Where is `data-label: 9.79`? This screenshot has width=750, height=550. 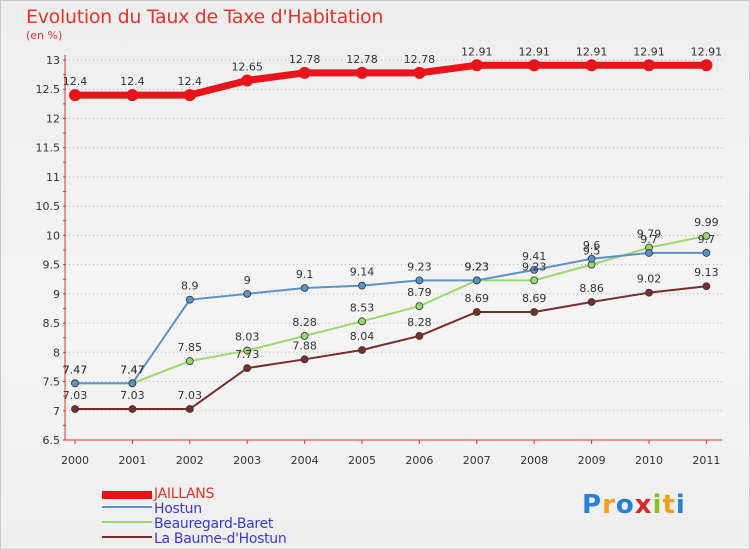
data-label: 9.79 is located at coordinates (649, 234).